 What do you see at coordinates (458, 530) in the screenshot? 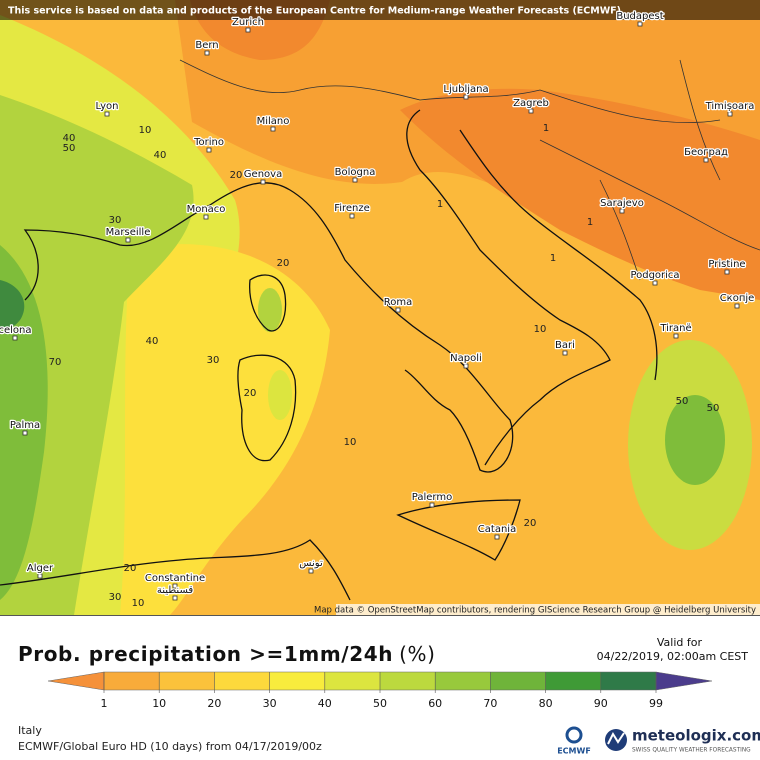
I see `coastline-sicily` at bounding box center [458, 530].